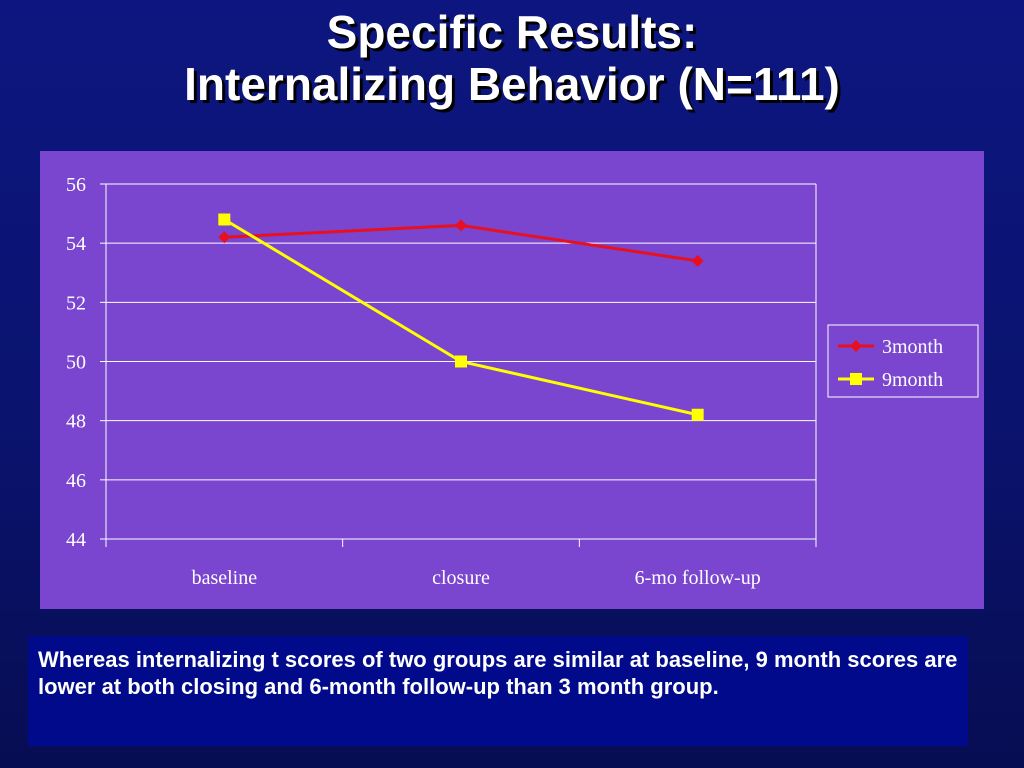 This screenshot has width=1024, height=768. Describe the element at coordinates (512, 32) in the screenshot. I see `title-line-1: Specific Results:` at that location.